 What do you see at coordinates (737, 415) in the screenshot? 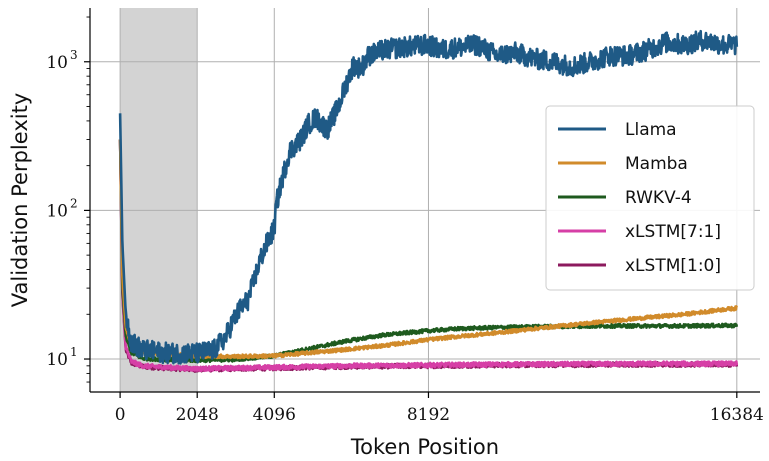
I see `x-tick-label: 16384` at bounding box center [737, 415].